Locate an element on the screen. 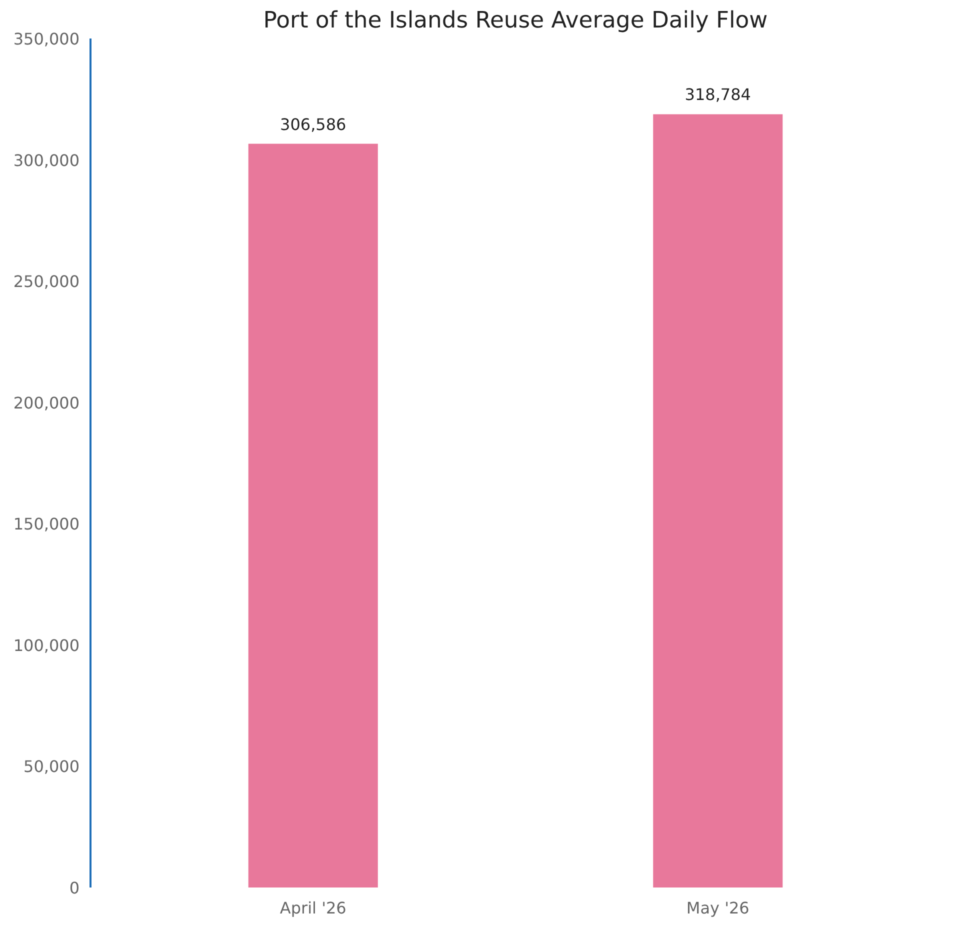 This screenshot has height=941, width=979. y-tick-label: 0 is located at coordinates (74, 888).